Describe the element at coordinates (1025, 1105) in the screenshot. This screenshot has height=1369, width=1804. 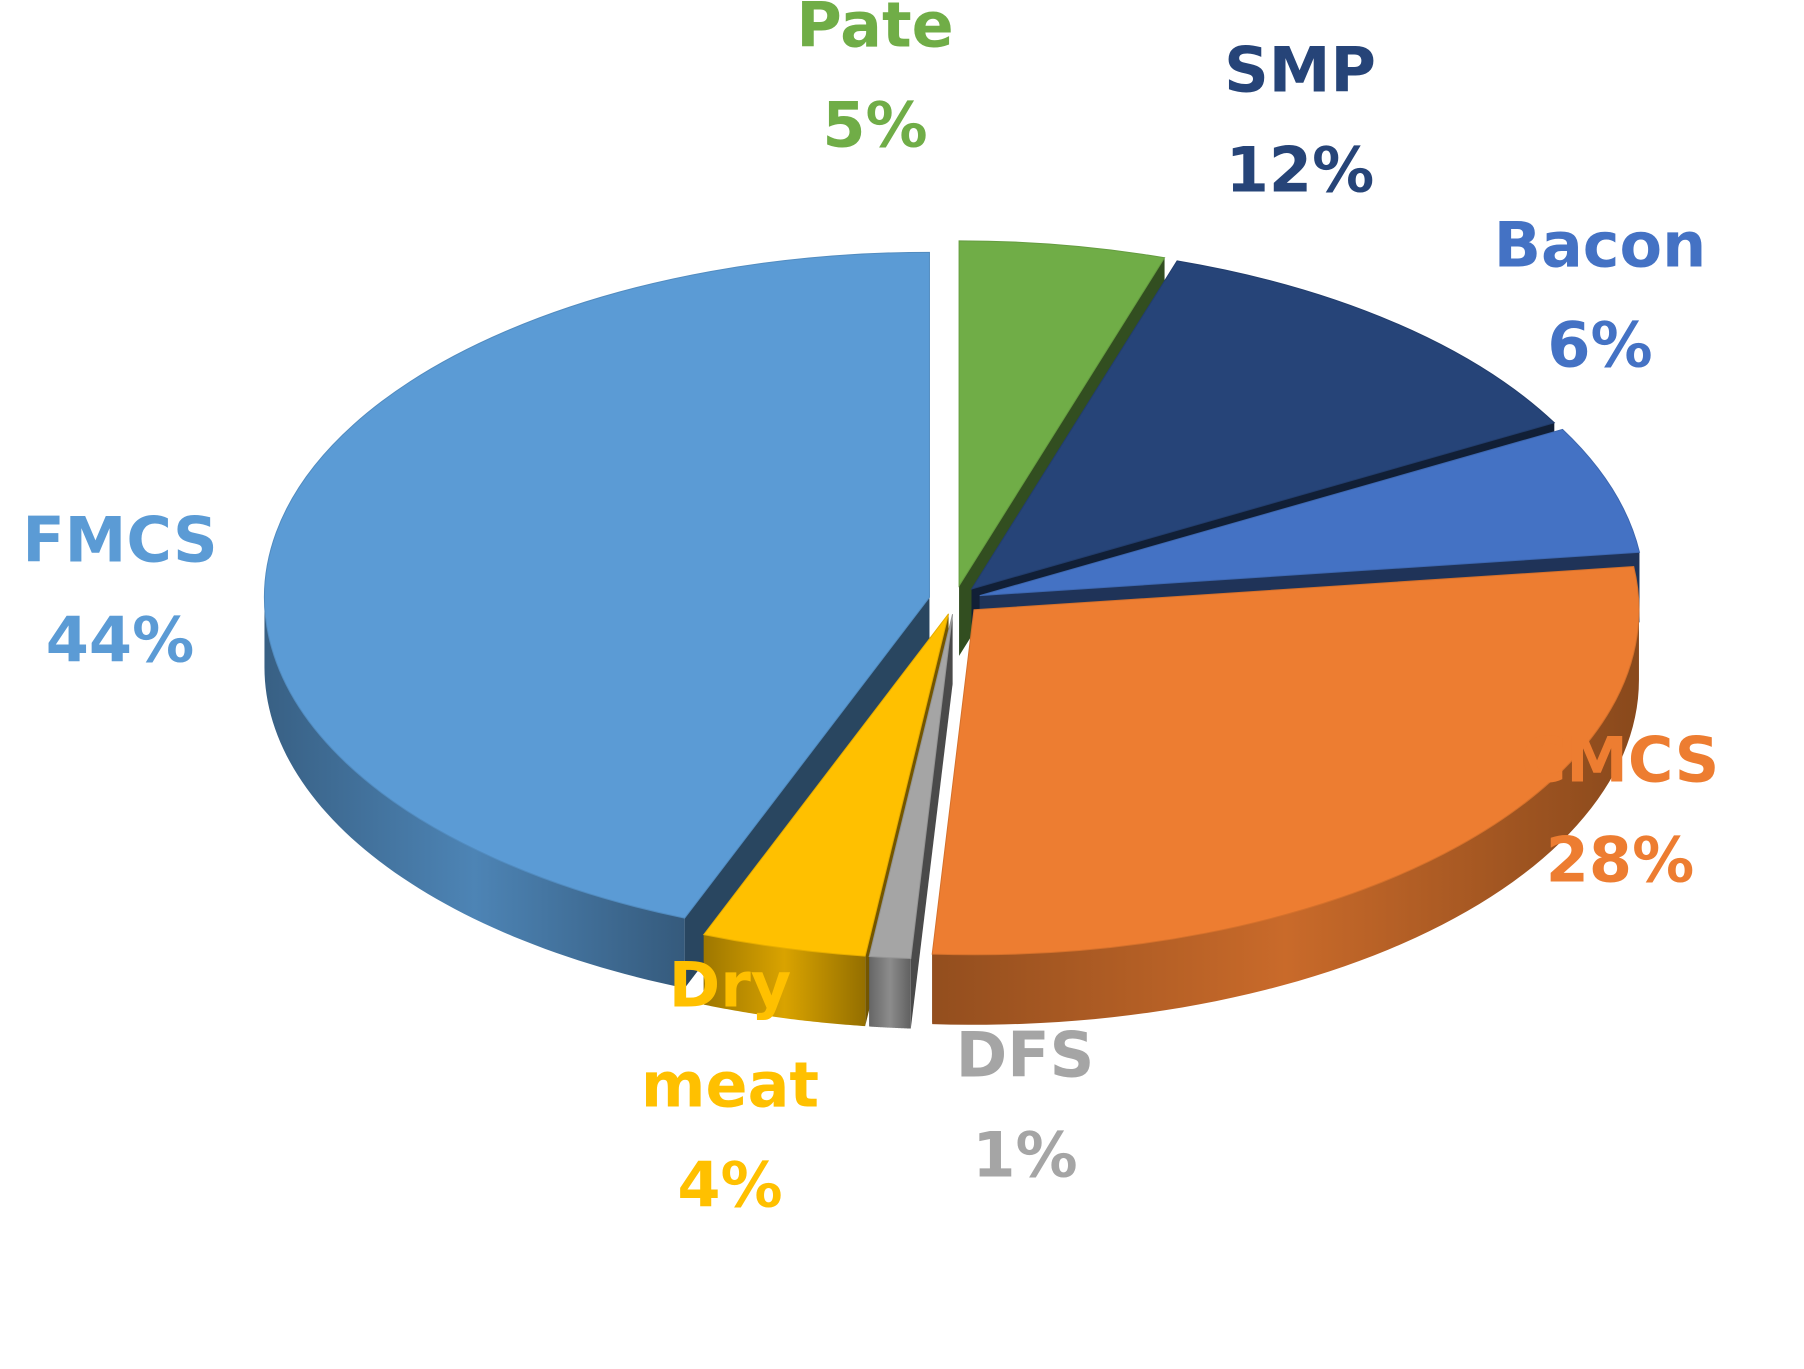
I see `data-label-dfs: DFS 1%` at that location.